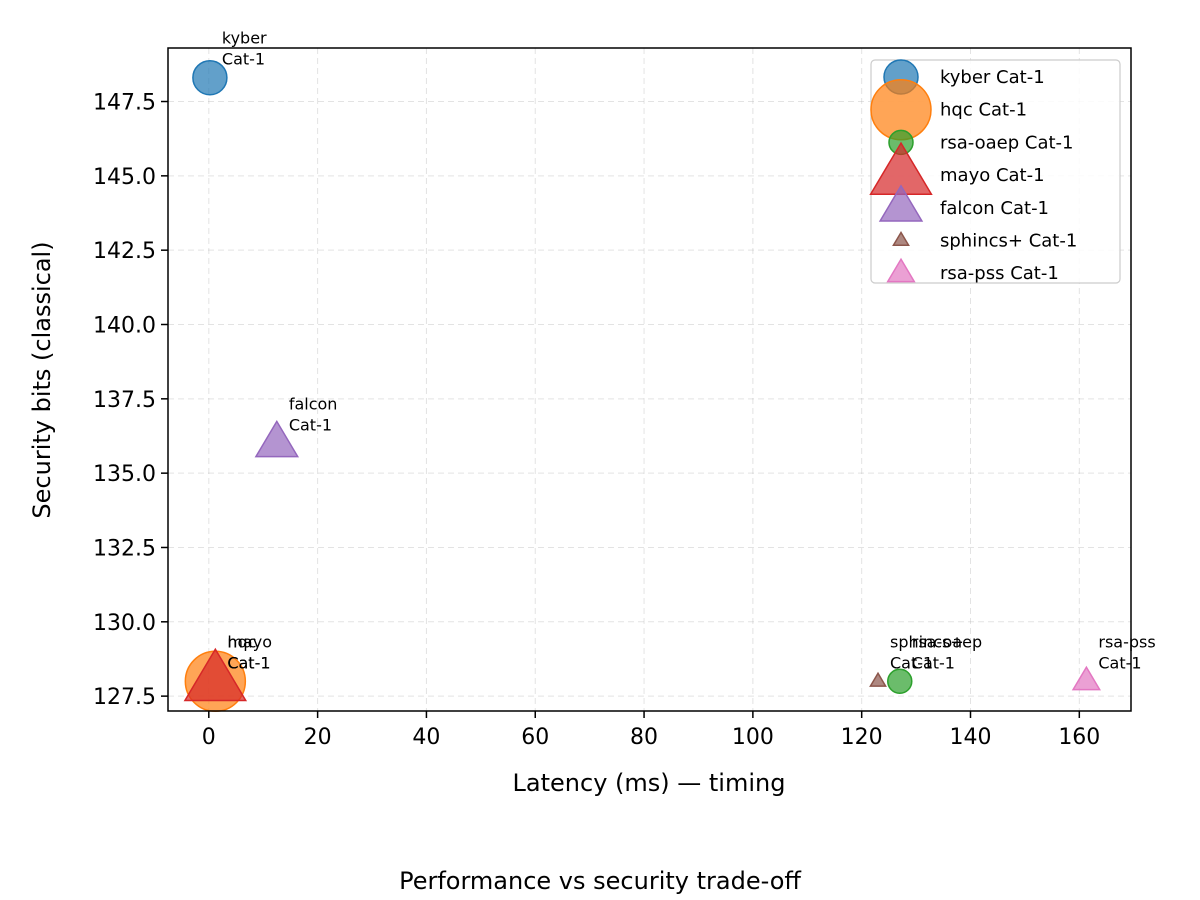  What do you see at coordinates (992, 77) in the screenshot?
I see `legend-entry-kyber: kyber Cat-1` at bounding box center [992, 77].